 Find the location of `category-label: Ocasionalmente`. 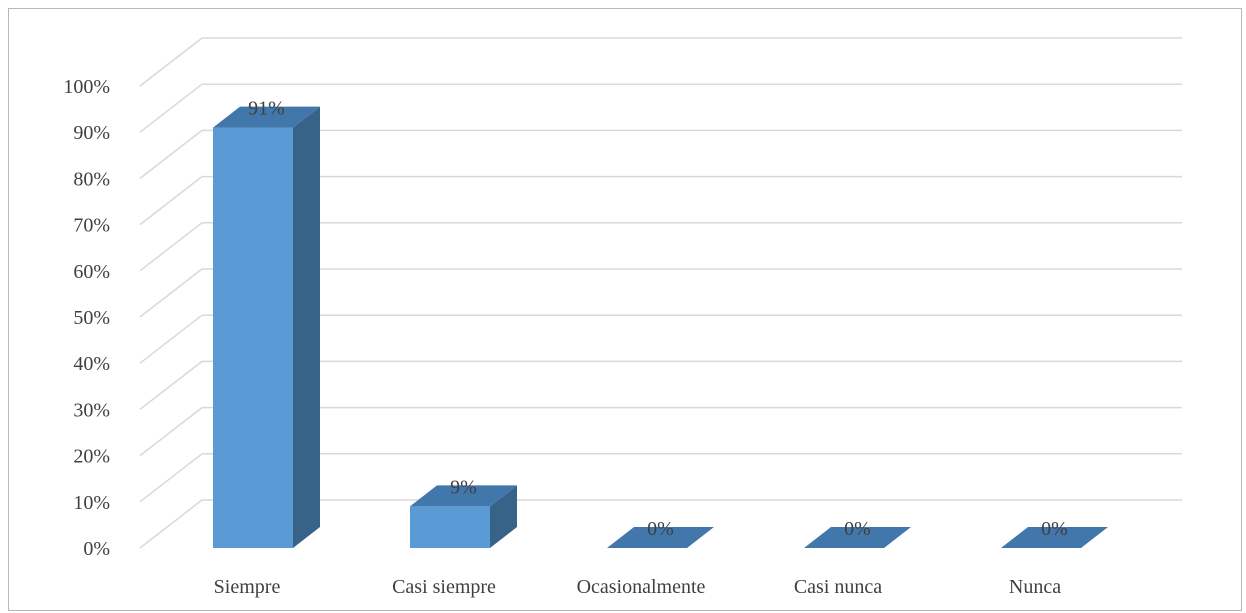

category-label: Ocasionalmente is located at coordinates (641, 587).